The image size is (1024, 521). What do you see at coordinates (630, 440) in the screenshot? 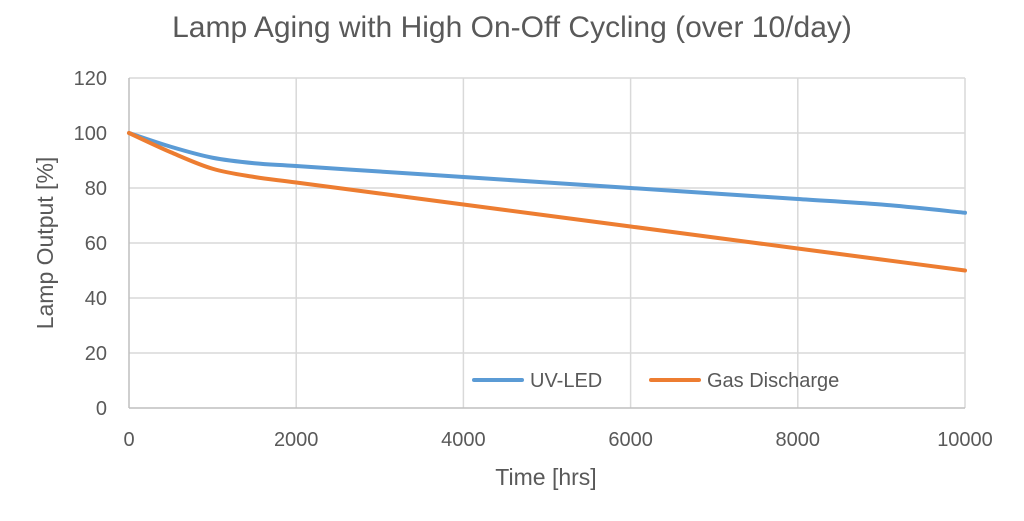
I see `x-tick-label: 6000` at bounding box center [630, 440].